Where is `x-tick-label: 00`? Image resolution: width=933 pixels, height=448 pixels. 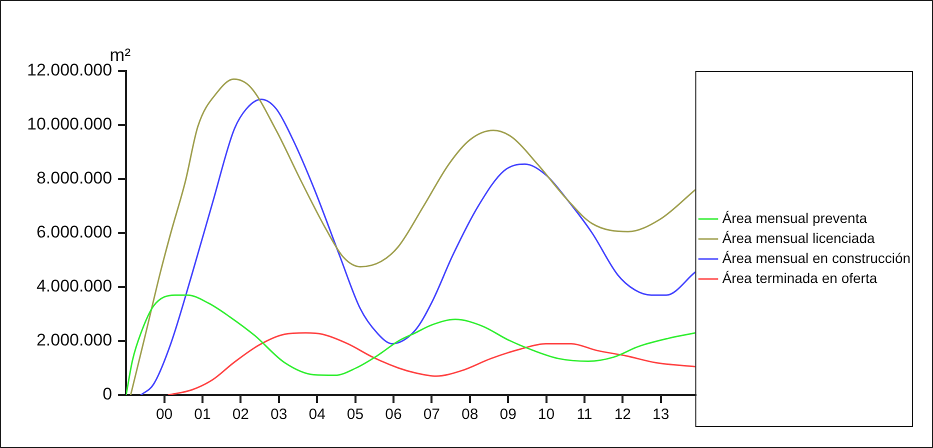 x-tick-label: 00 is located at coordinates (164, 415).